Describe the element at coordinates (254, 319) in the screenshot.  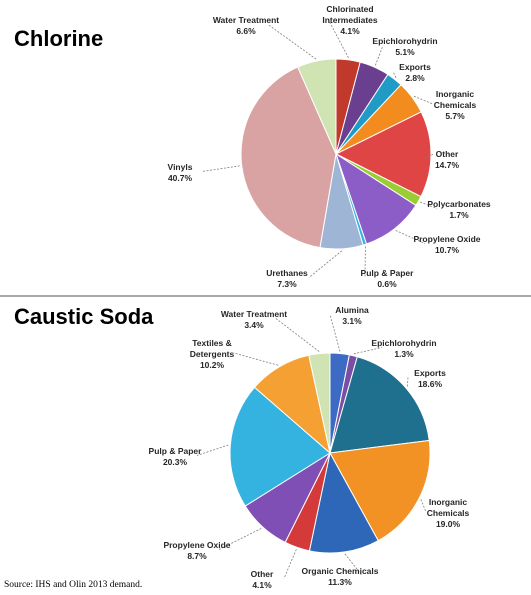
I see `slice-label: Water Treatment 3.4%` at that location.